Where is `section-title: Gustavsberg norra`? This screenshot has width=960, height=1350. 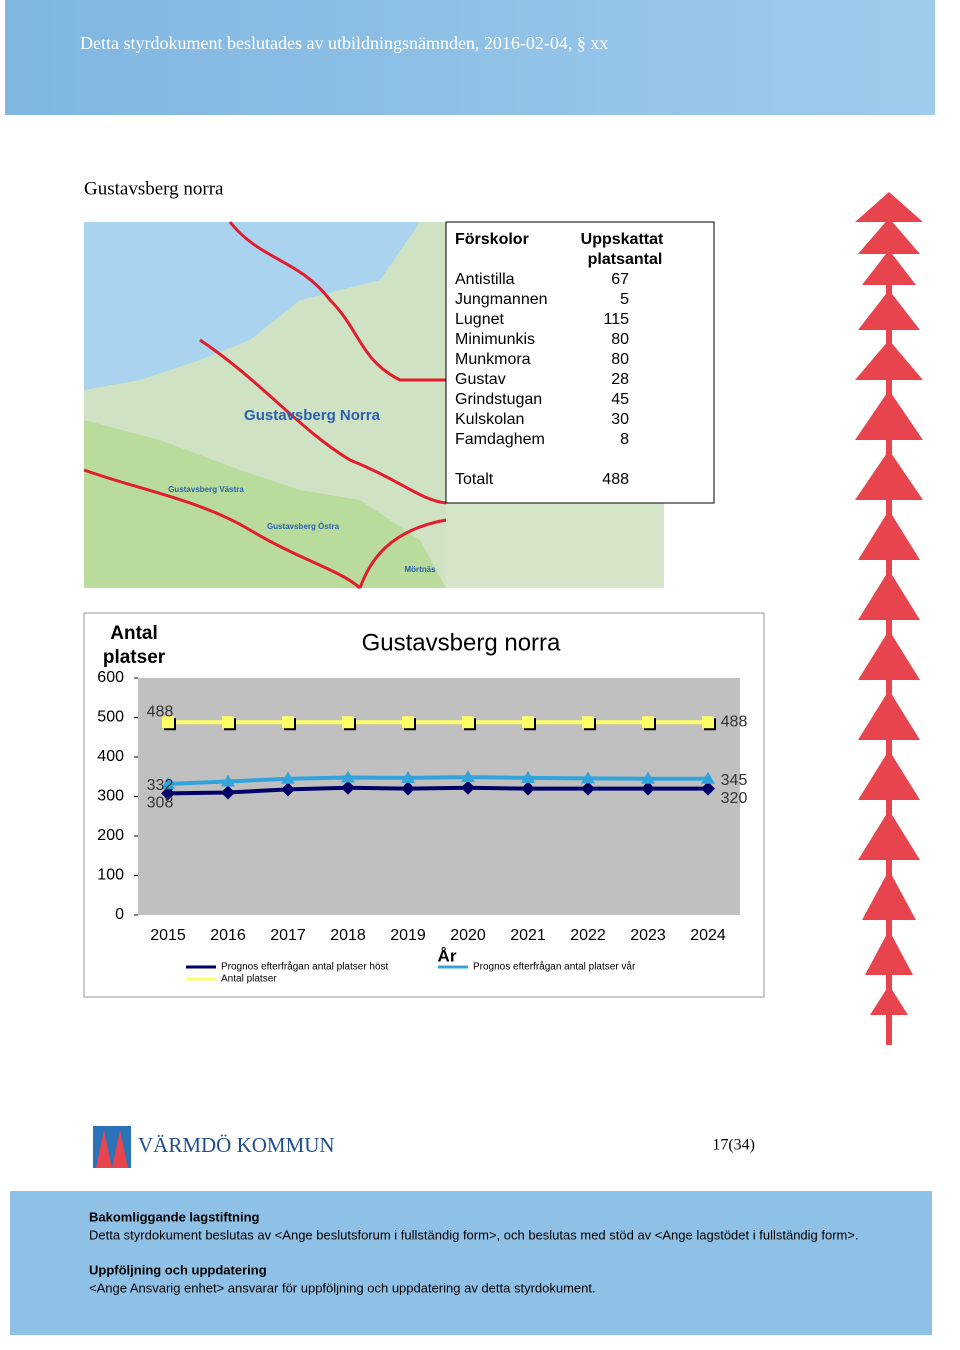
section-title: Gustavsberg norra is located at coordinates (154, 188).